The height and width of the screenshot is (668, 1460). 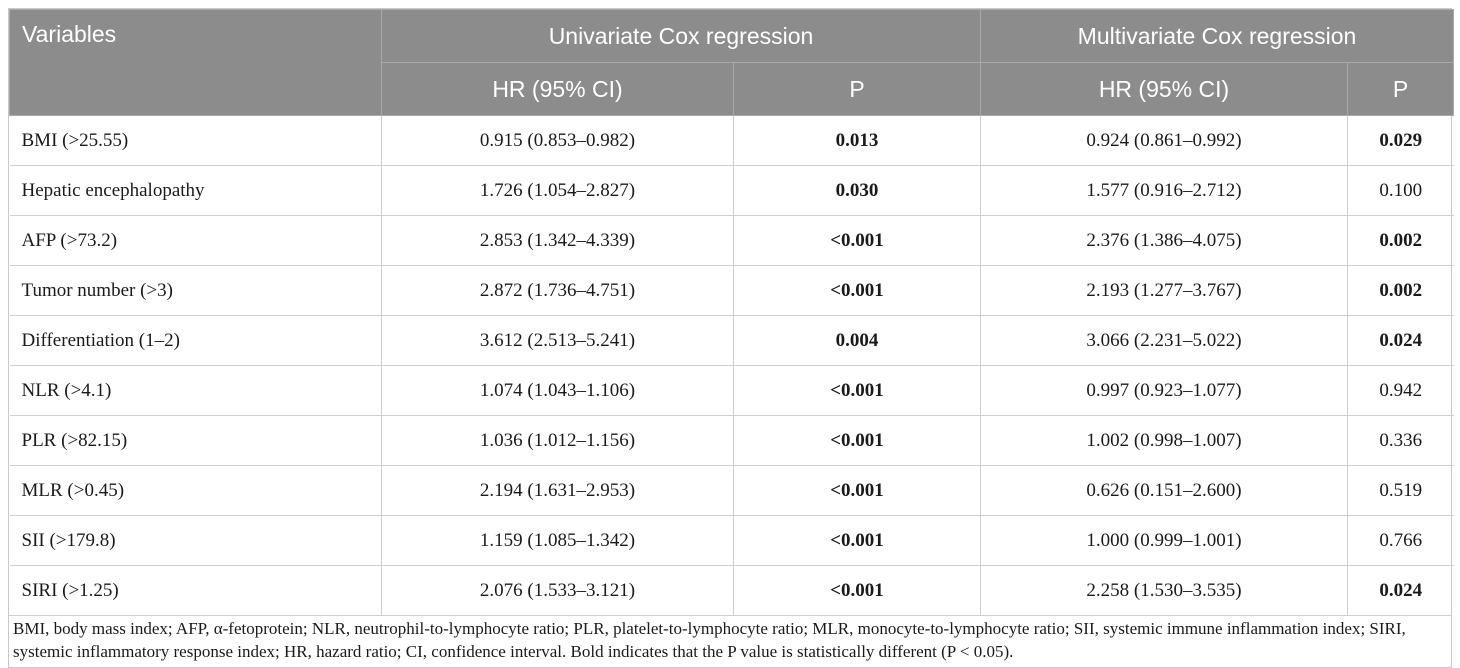 What do you see at coordinates (681, 36) in the screenshot?
I see `header-univariate: Univariate Cox regression` at bounding box center [681, 36].